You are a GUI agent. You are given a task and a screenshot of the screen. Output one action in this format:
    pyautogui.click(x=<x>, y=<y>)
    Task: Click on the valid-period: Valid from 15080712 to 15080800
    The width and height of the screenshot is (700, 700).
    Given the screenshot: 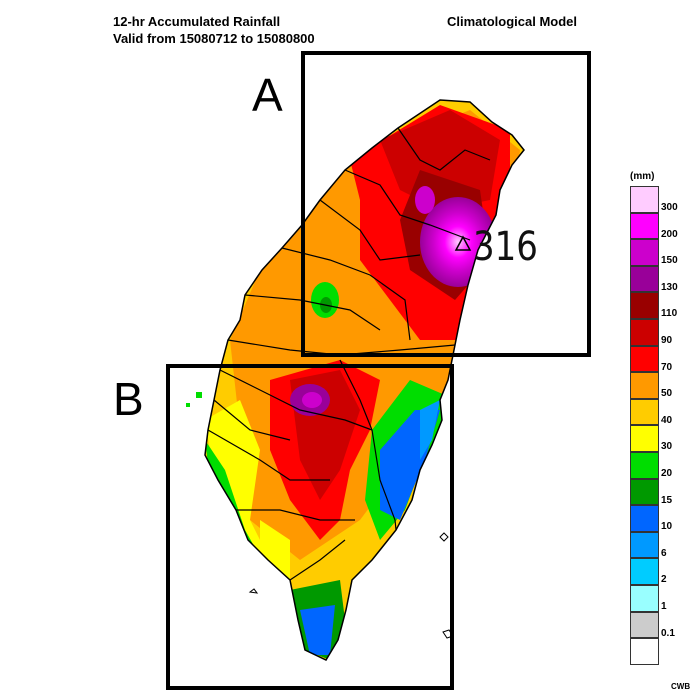 What is the action you would take?
    pyautogui.click(x=214, y=38)
    